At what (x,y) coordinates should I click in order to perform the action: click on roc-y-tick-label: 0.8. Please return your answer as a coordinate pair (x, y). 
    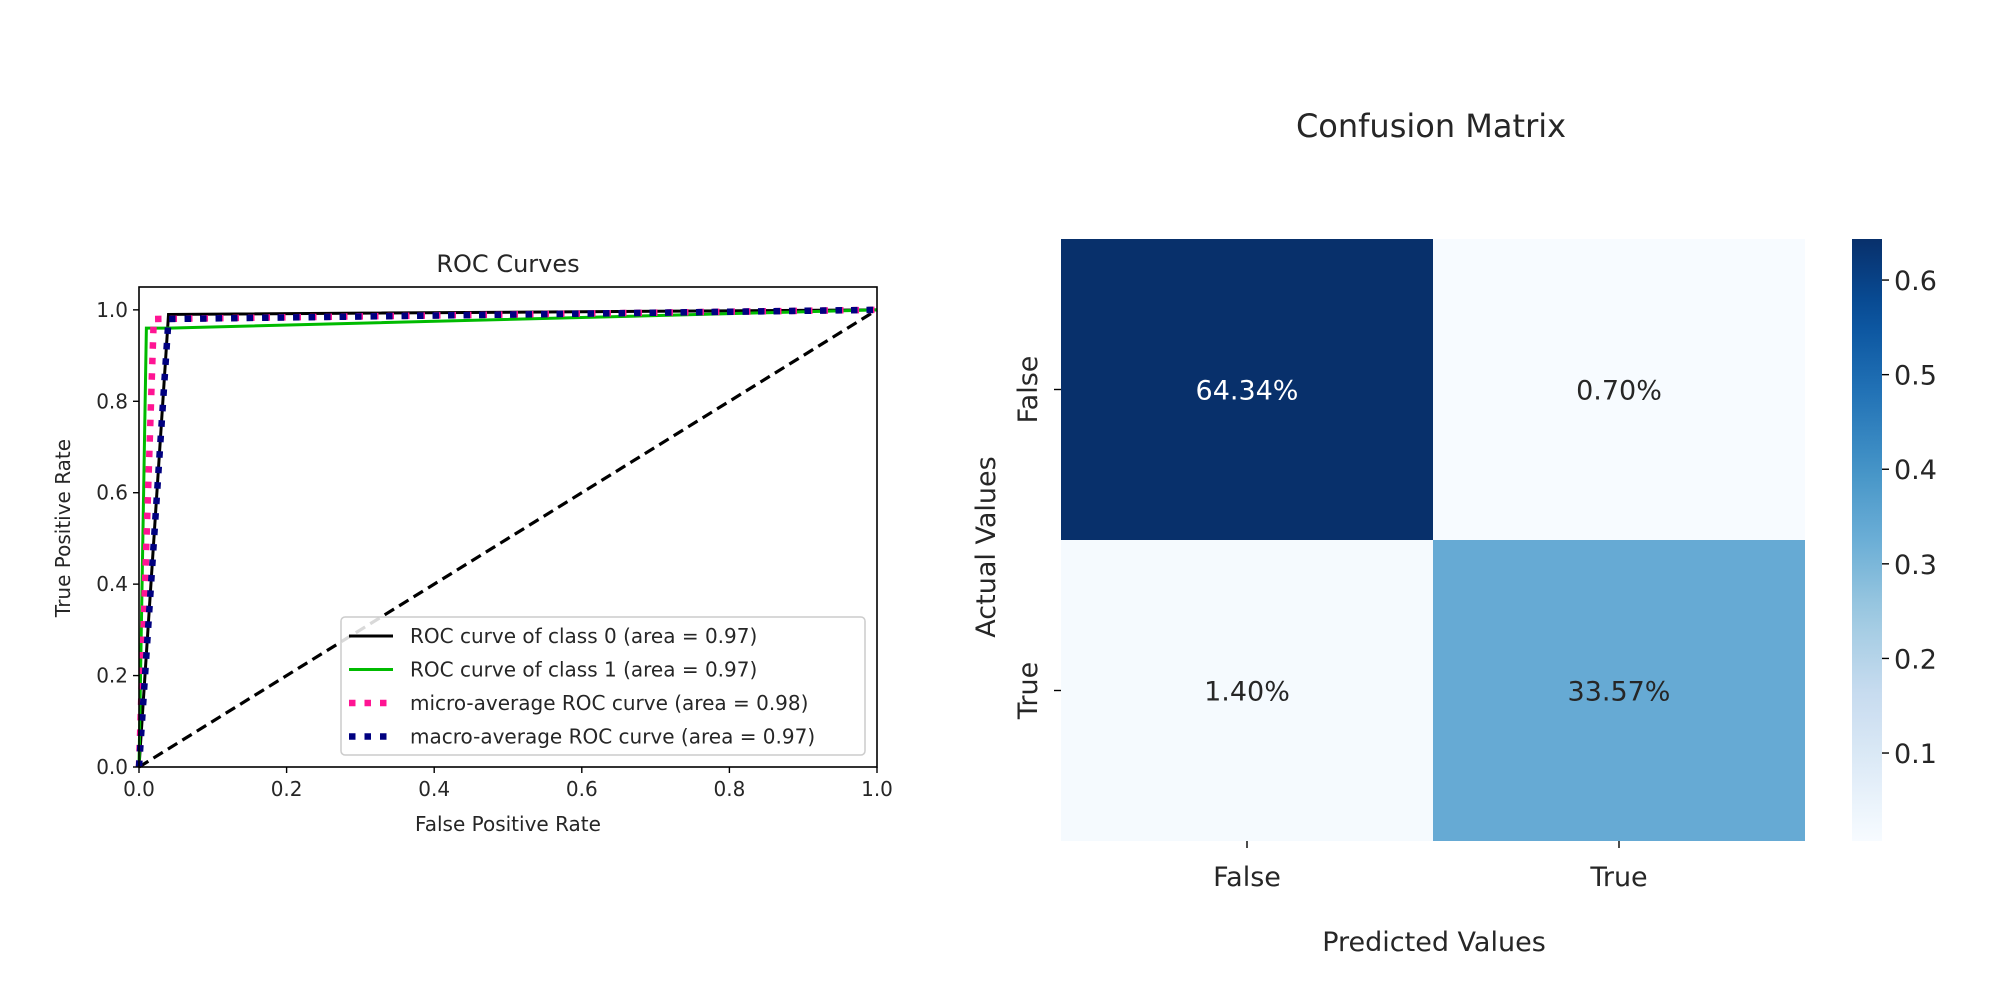
    Looking at the image, I should click on (112, 401).